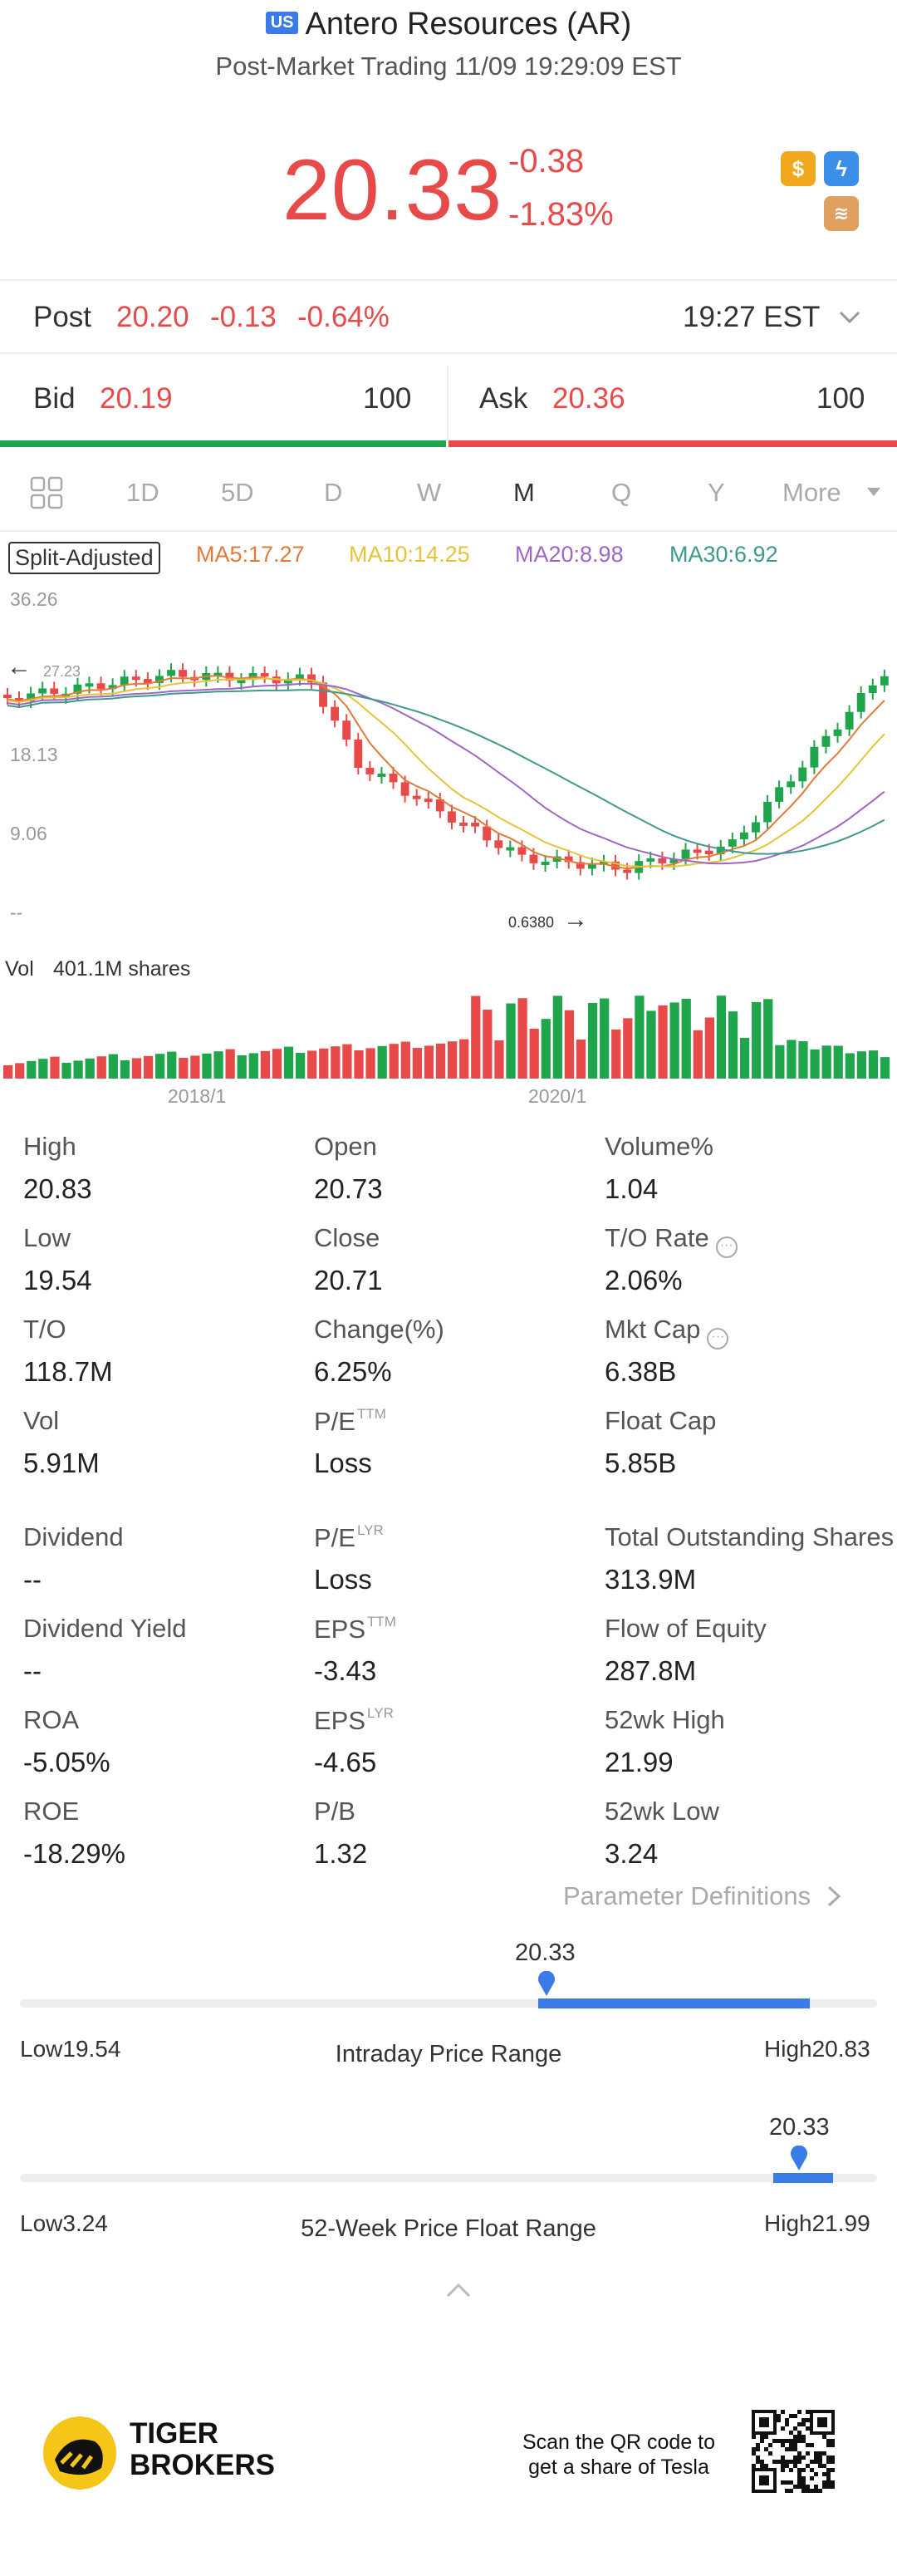  What do you see at coordinates (804, 2178) in the screenshot?
I see `week52-fill` at bounding box center [804, 2178].